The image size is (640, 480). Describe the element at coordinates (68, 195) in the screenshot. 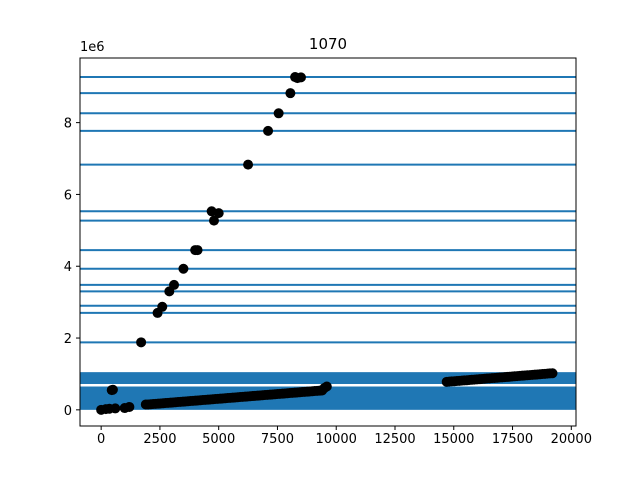

I see `y-tick-label: 6` at that location.